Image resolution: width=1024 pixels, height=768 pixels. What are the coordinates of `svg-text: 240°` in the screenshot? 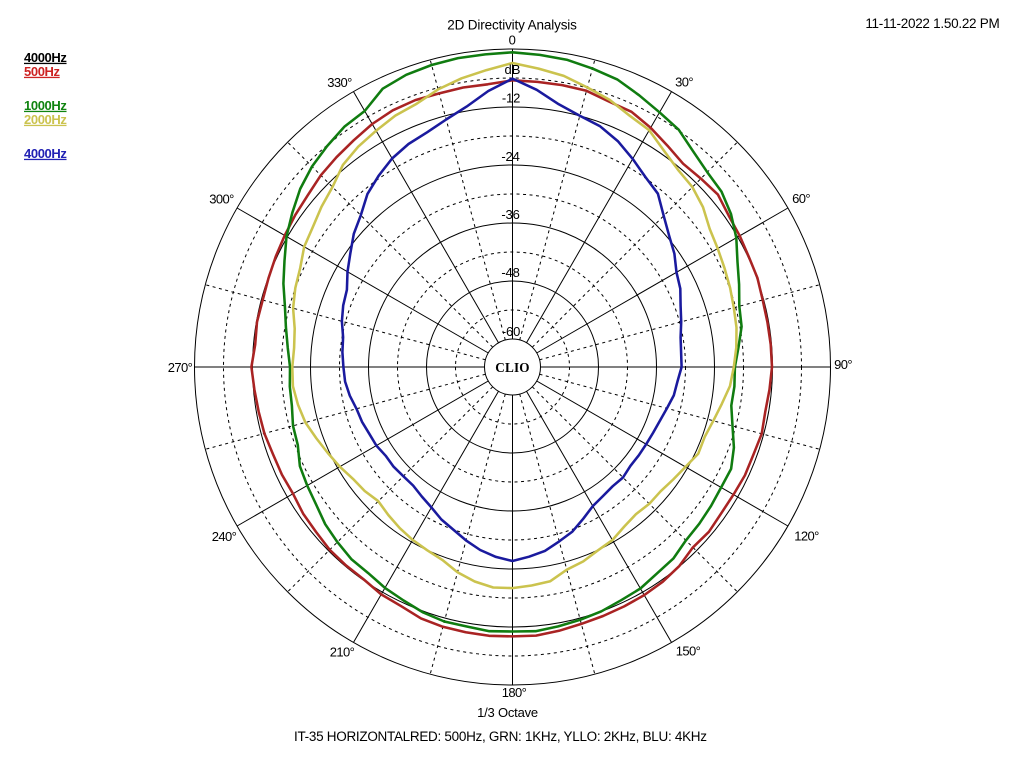 It's located at (224, 536).